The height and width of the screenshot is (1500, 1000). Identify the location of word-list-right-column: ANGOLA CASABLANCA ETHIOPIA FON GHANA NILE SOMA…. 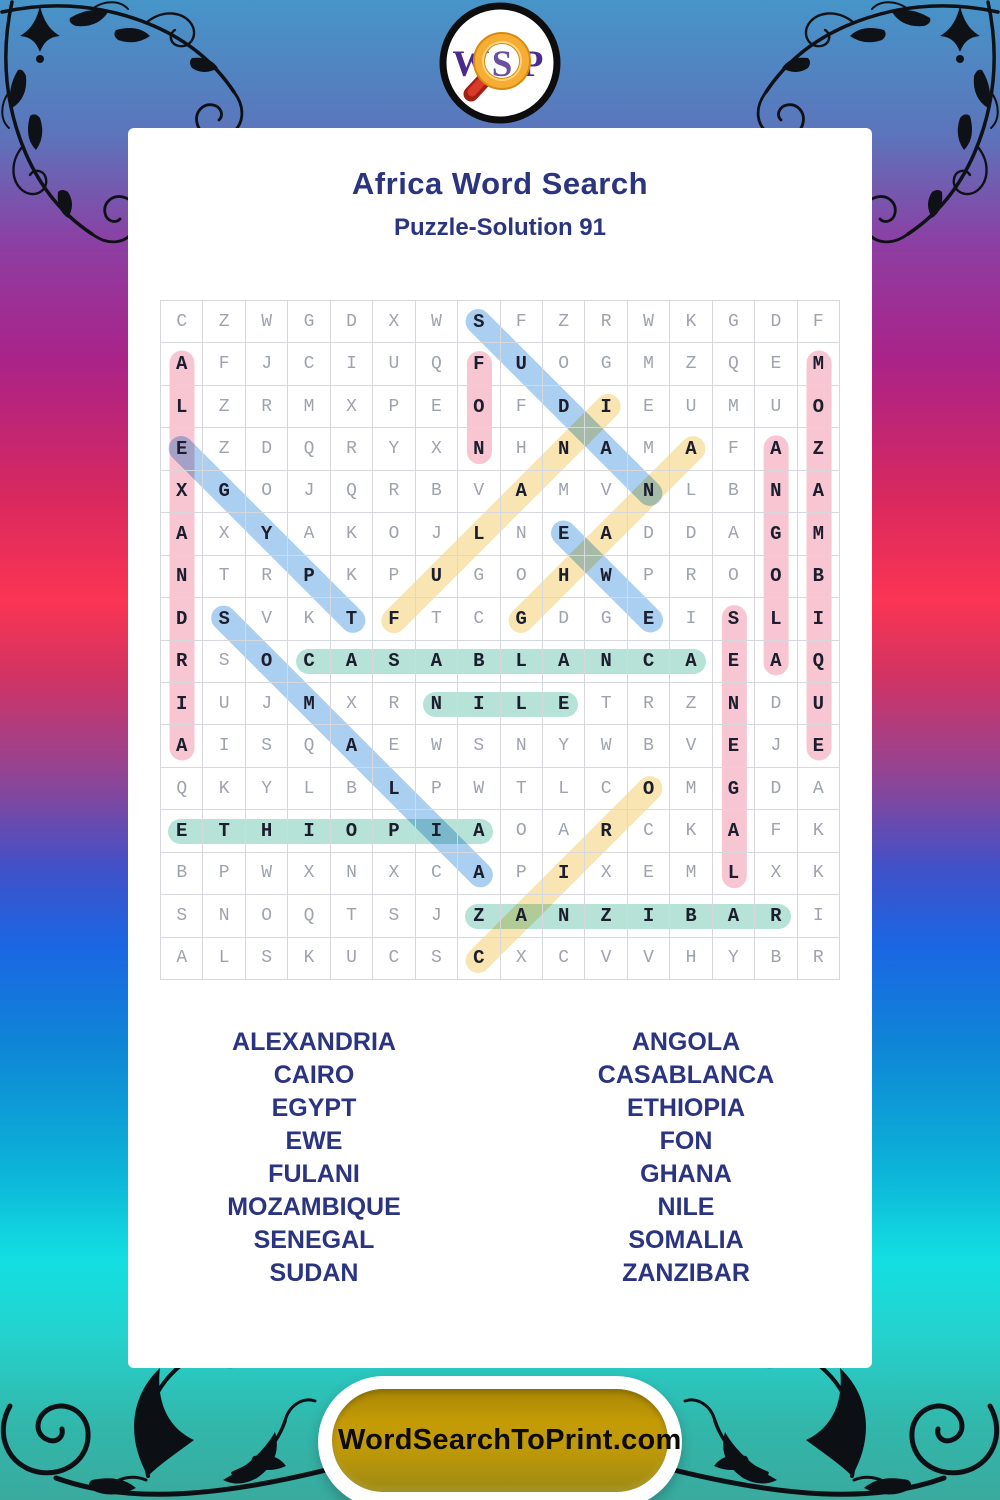
(686, 1158).